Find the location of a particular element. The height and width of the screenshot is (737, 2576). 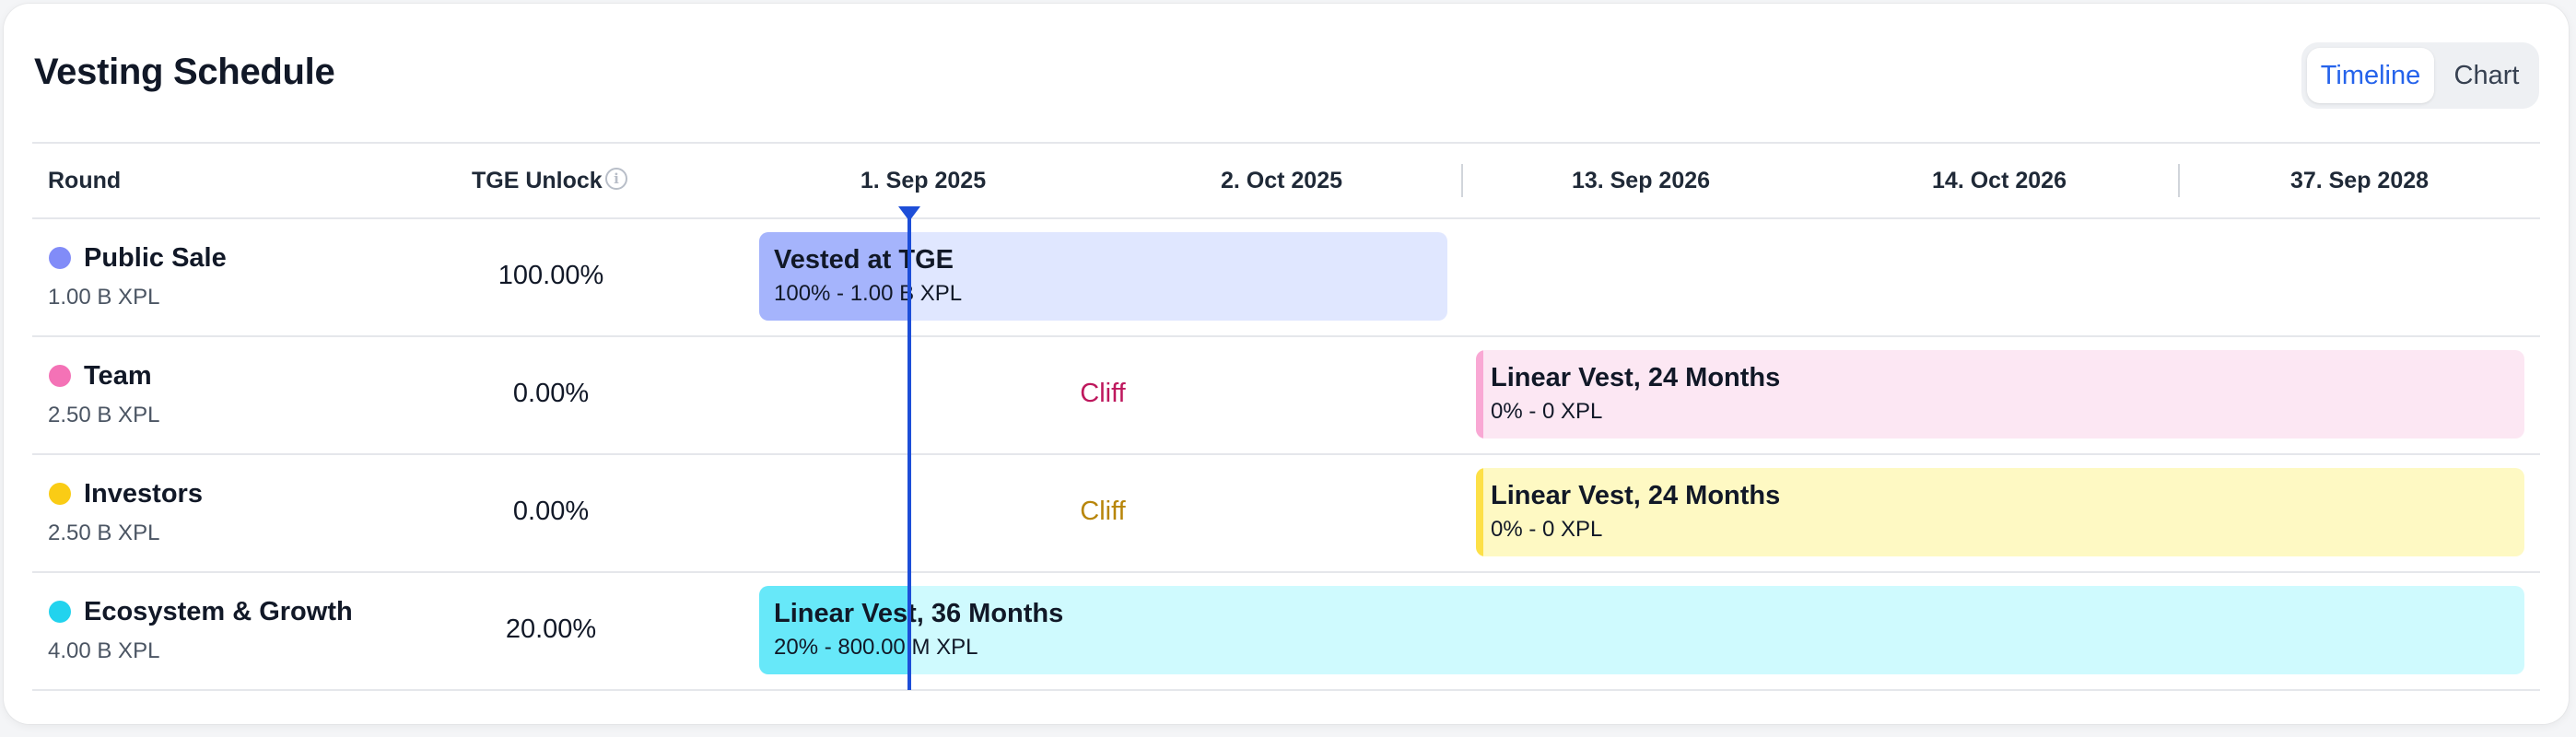

round-name: Ecosystem & Growth is located at coordinates (218, 611).